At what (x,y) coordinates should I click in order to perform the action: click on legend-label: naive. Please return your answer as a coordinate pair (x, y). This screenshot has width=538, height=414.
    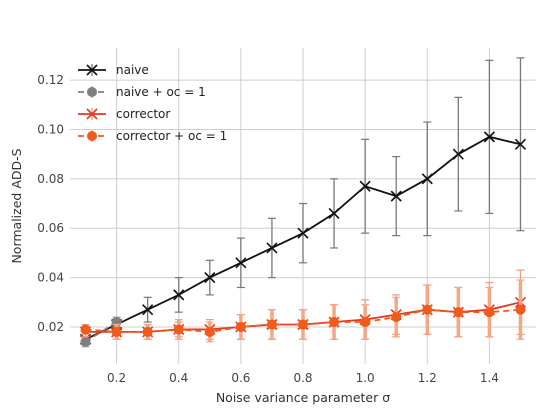
    Looking at the image, I should click on (132, 70).